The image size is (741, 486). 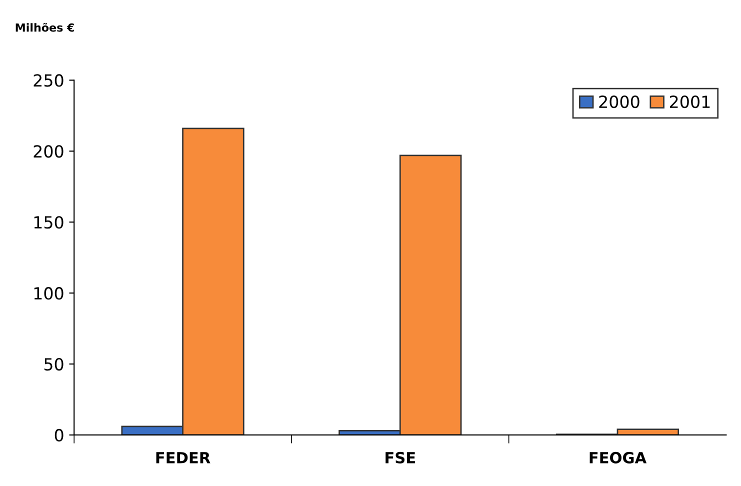 I want to click on x-tick-label: FEDER, so click(x=183, y=458).